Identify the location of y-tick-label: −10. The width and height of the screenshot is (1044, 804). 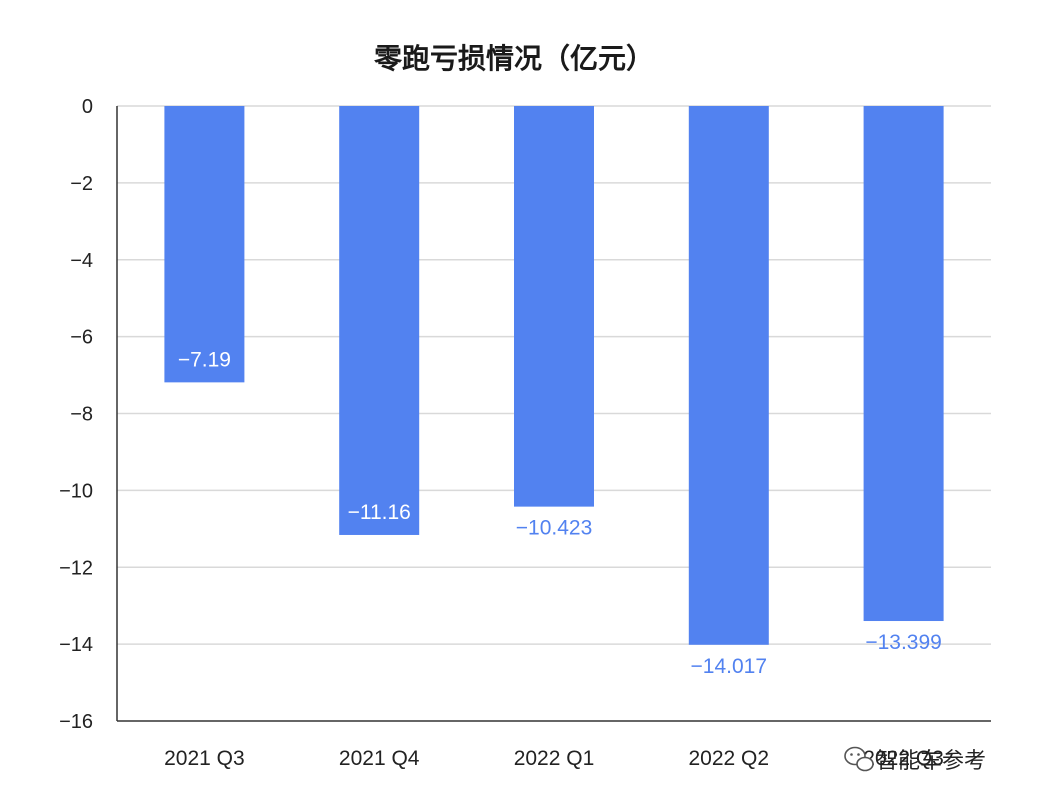
(76, 491).